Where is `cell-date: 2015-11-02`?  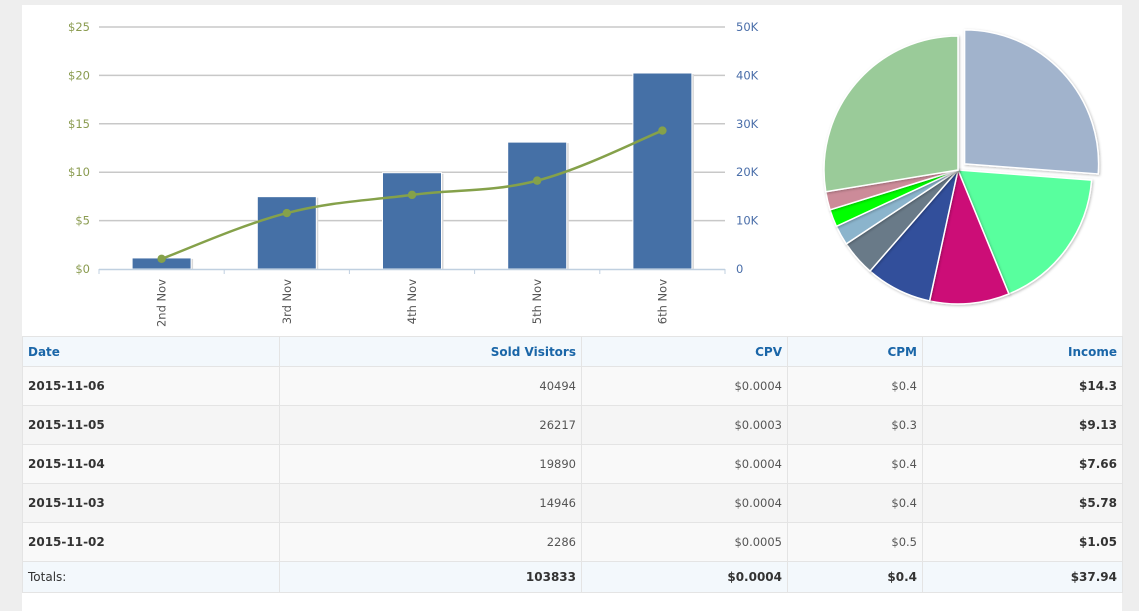 cell-date: 2015-11-02 is located at coordinates (151, 542).